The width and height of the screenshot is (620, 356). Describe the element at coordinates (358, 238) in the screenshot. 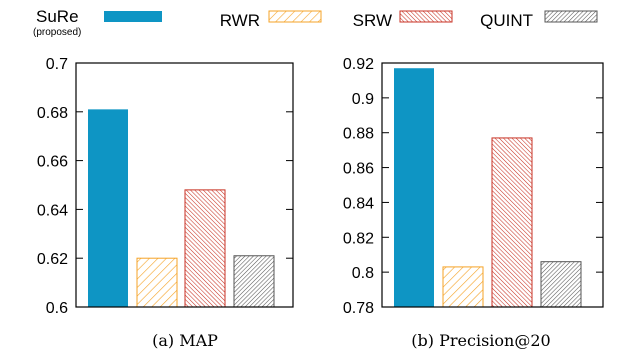

I see `y-tick-label: 0.82` at that location.